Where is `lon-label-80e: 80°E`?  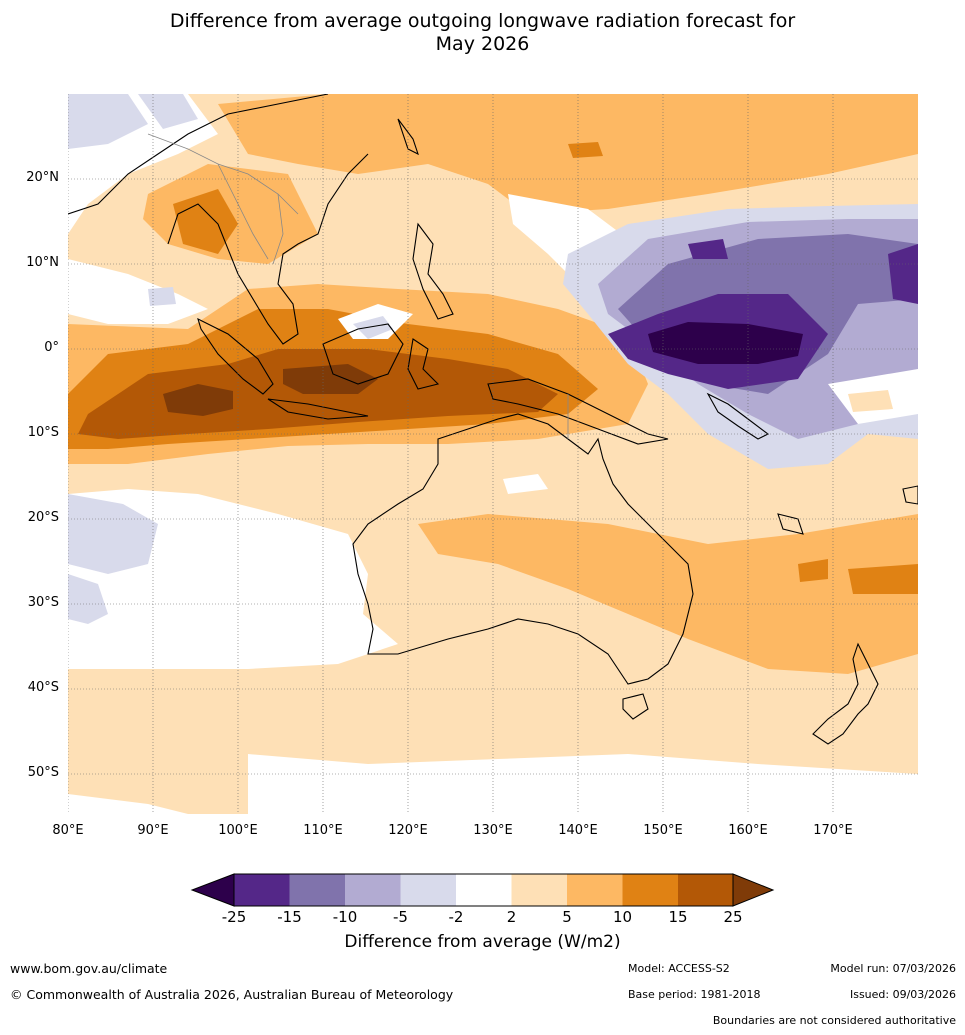 lon-label-80e: 80°E is located at coordinates (68, 830).